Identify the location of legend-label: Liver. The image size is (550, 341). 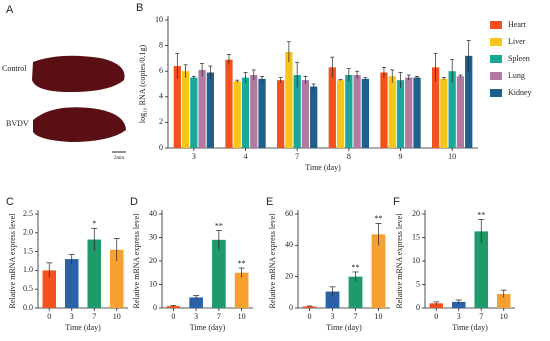
(517, 41).